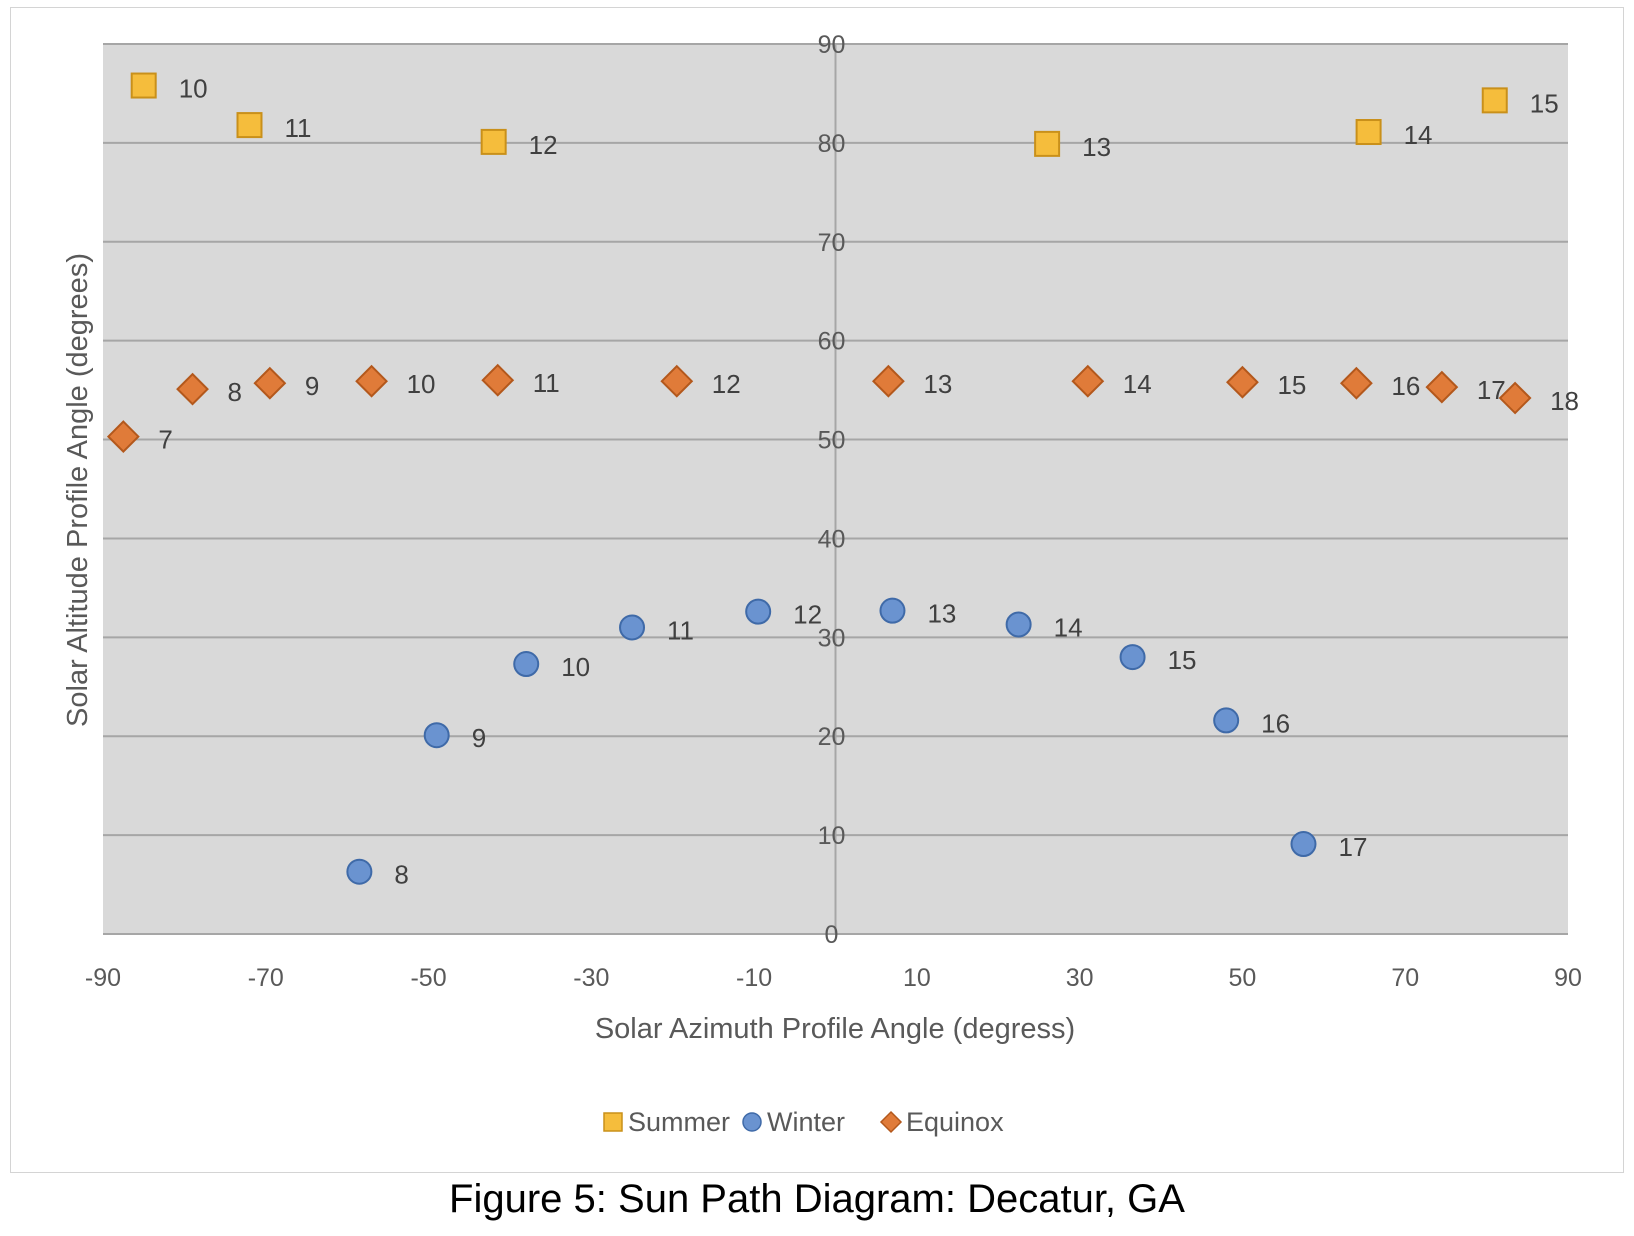  What do you see at coordinates (955, 1122) in the screenshot?
I see `legend-equinox-label: Equinox` at bounding box center [955, 1122].